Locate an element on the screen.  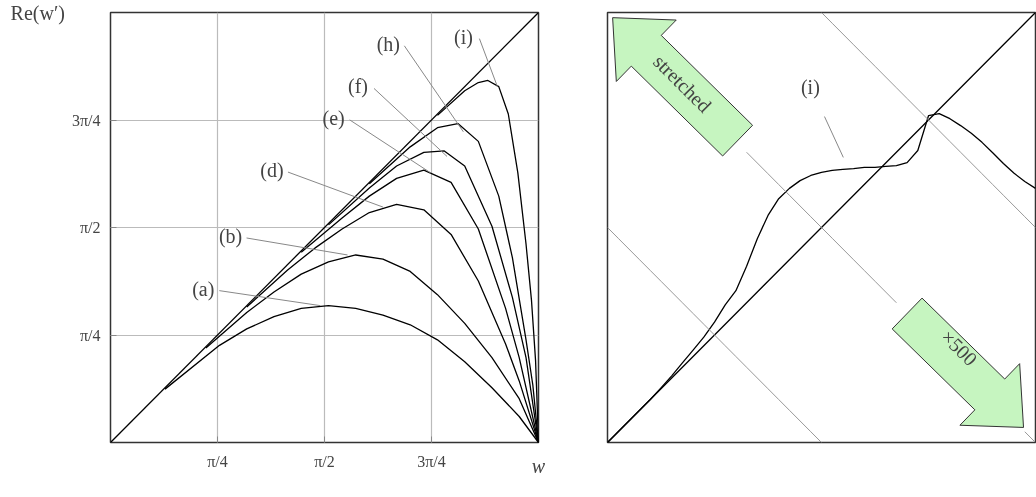
annotation: (e) is located at coordinates (333, 118).